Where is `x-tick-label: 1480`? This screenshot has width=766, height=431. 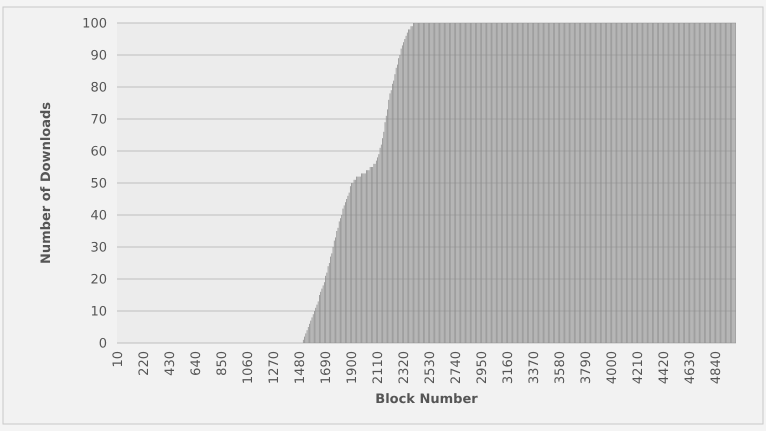
x-tick-label: 1480 is located at coordinates (300, 367).